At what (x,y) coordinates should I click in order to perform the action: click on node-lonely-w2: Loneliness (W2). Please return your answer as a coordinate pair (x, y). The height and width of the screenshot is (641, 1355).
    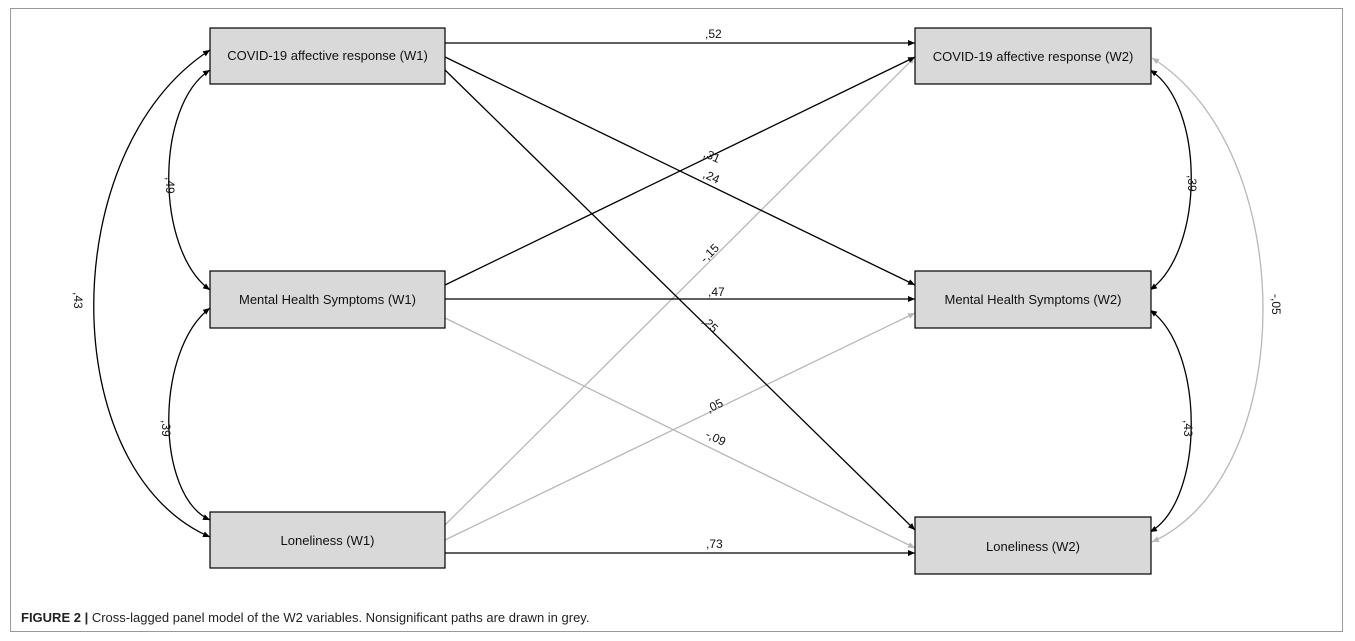
    Looking at the image, I should click on (1033, 545).